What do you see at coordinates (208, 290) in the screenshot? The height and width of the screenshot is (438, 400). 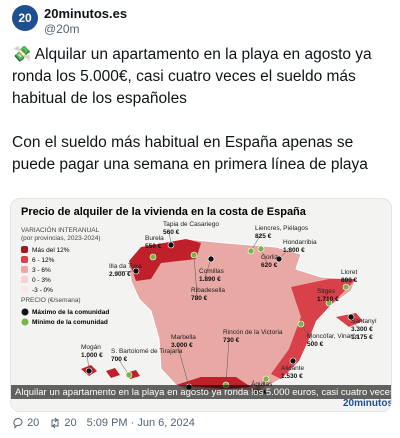 I see `place-name: Ribadesella` at bounding box center [208, 290].